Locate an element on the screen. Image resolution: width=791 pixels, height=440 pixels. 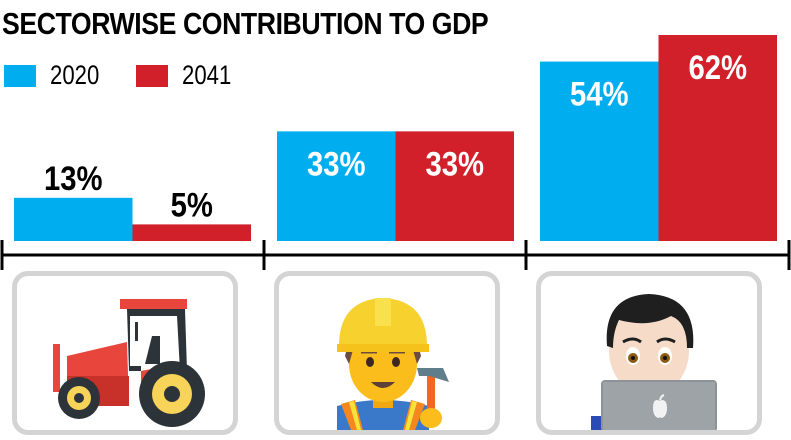
legend-item-2020: 2020 is located at coordinates (57, 75).